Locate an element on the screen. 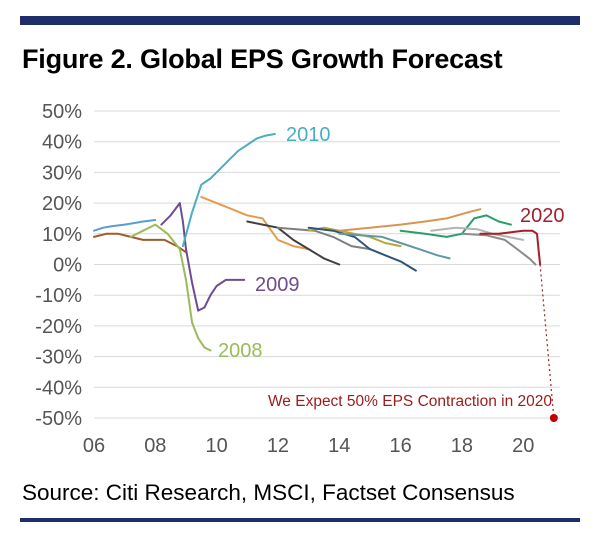 This screenshot has height=534, width=600. y-tick-label: -10% is located at coordinates (58, 296).